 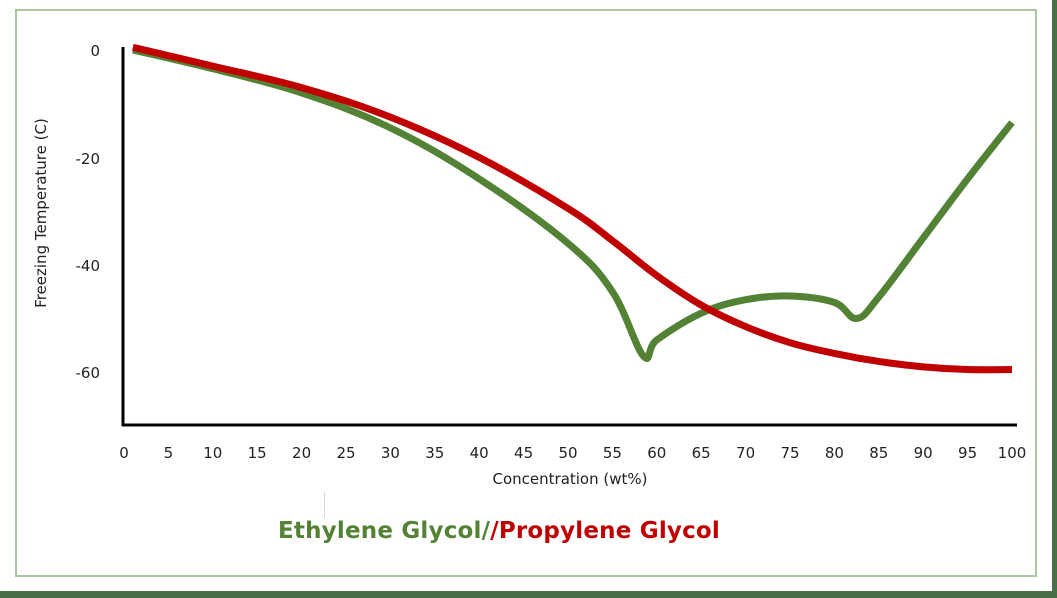 What do you see at coordinates (745, 453) in the screenshot?
I see `x-tick: 70` at bounding box center [745, 453].